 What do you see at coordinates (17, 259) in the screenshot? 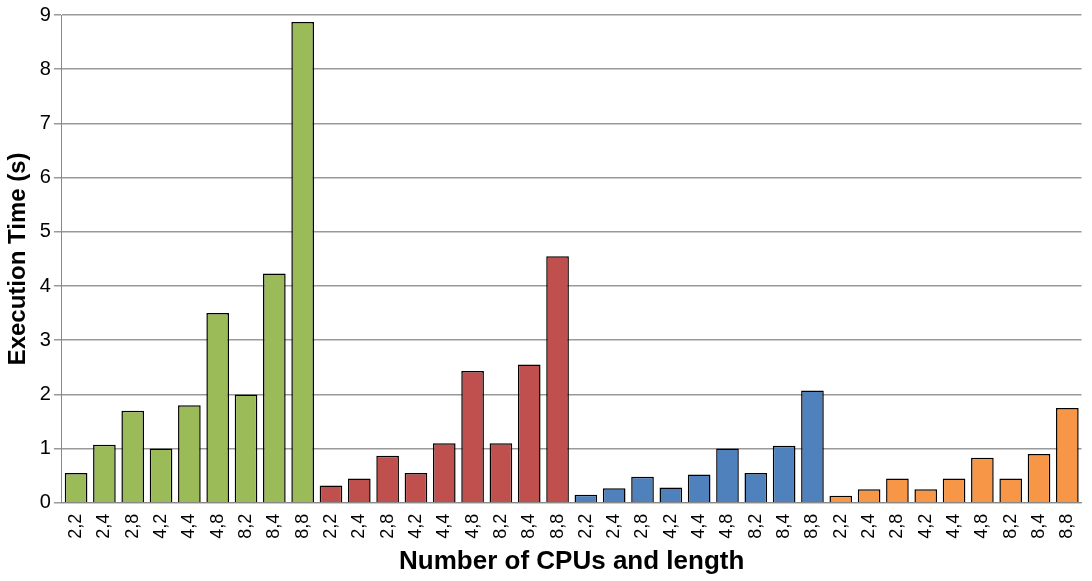
I see `y-axis-title: Execution Time (s)` at bounding box center [17, 259].